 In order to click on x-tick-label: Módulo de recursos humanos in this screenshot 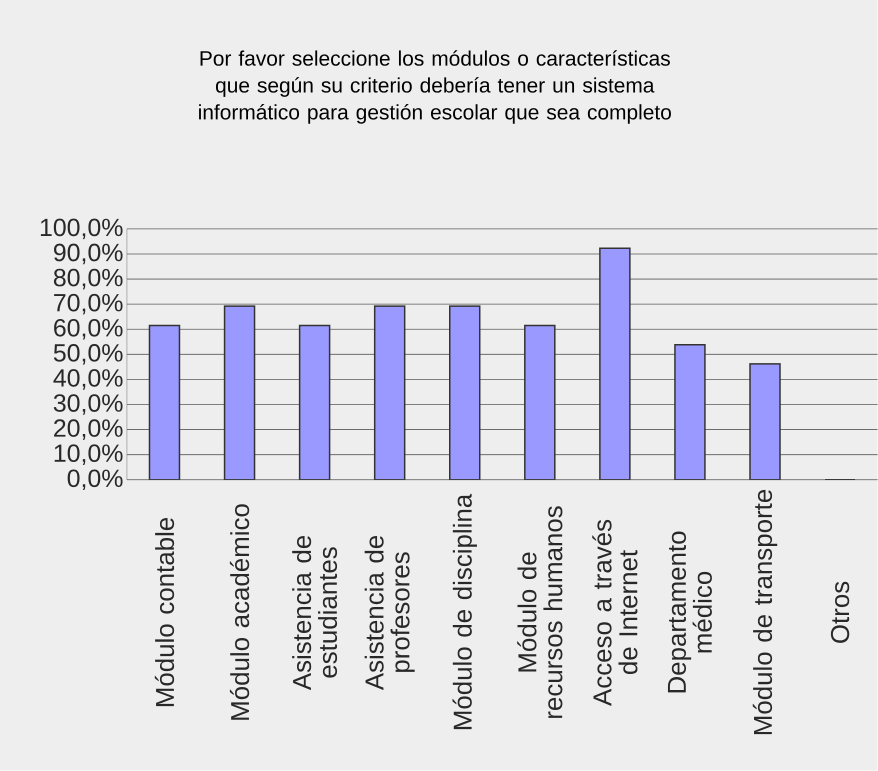, I will do `click(539, 612)`.